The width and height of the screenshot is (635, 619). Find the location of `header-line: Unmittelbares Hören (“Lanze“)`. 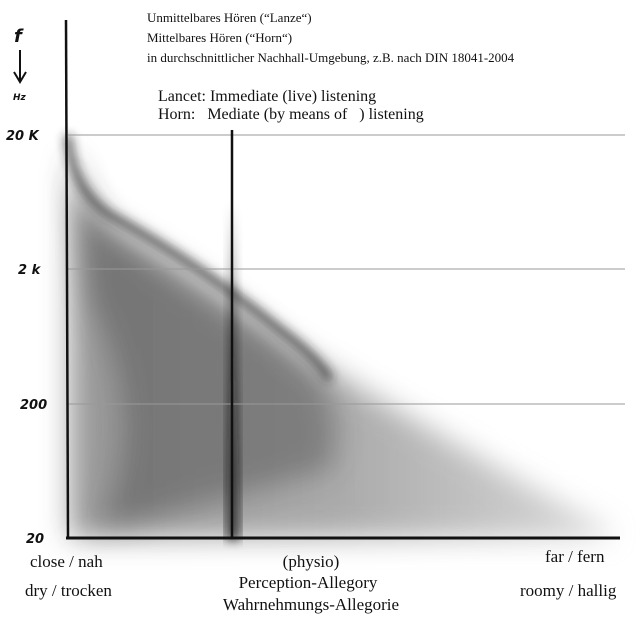

header-line: Unmittelbares Hören (“Lanze“) is located at coordinates (229, 17).